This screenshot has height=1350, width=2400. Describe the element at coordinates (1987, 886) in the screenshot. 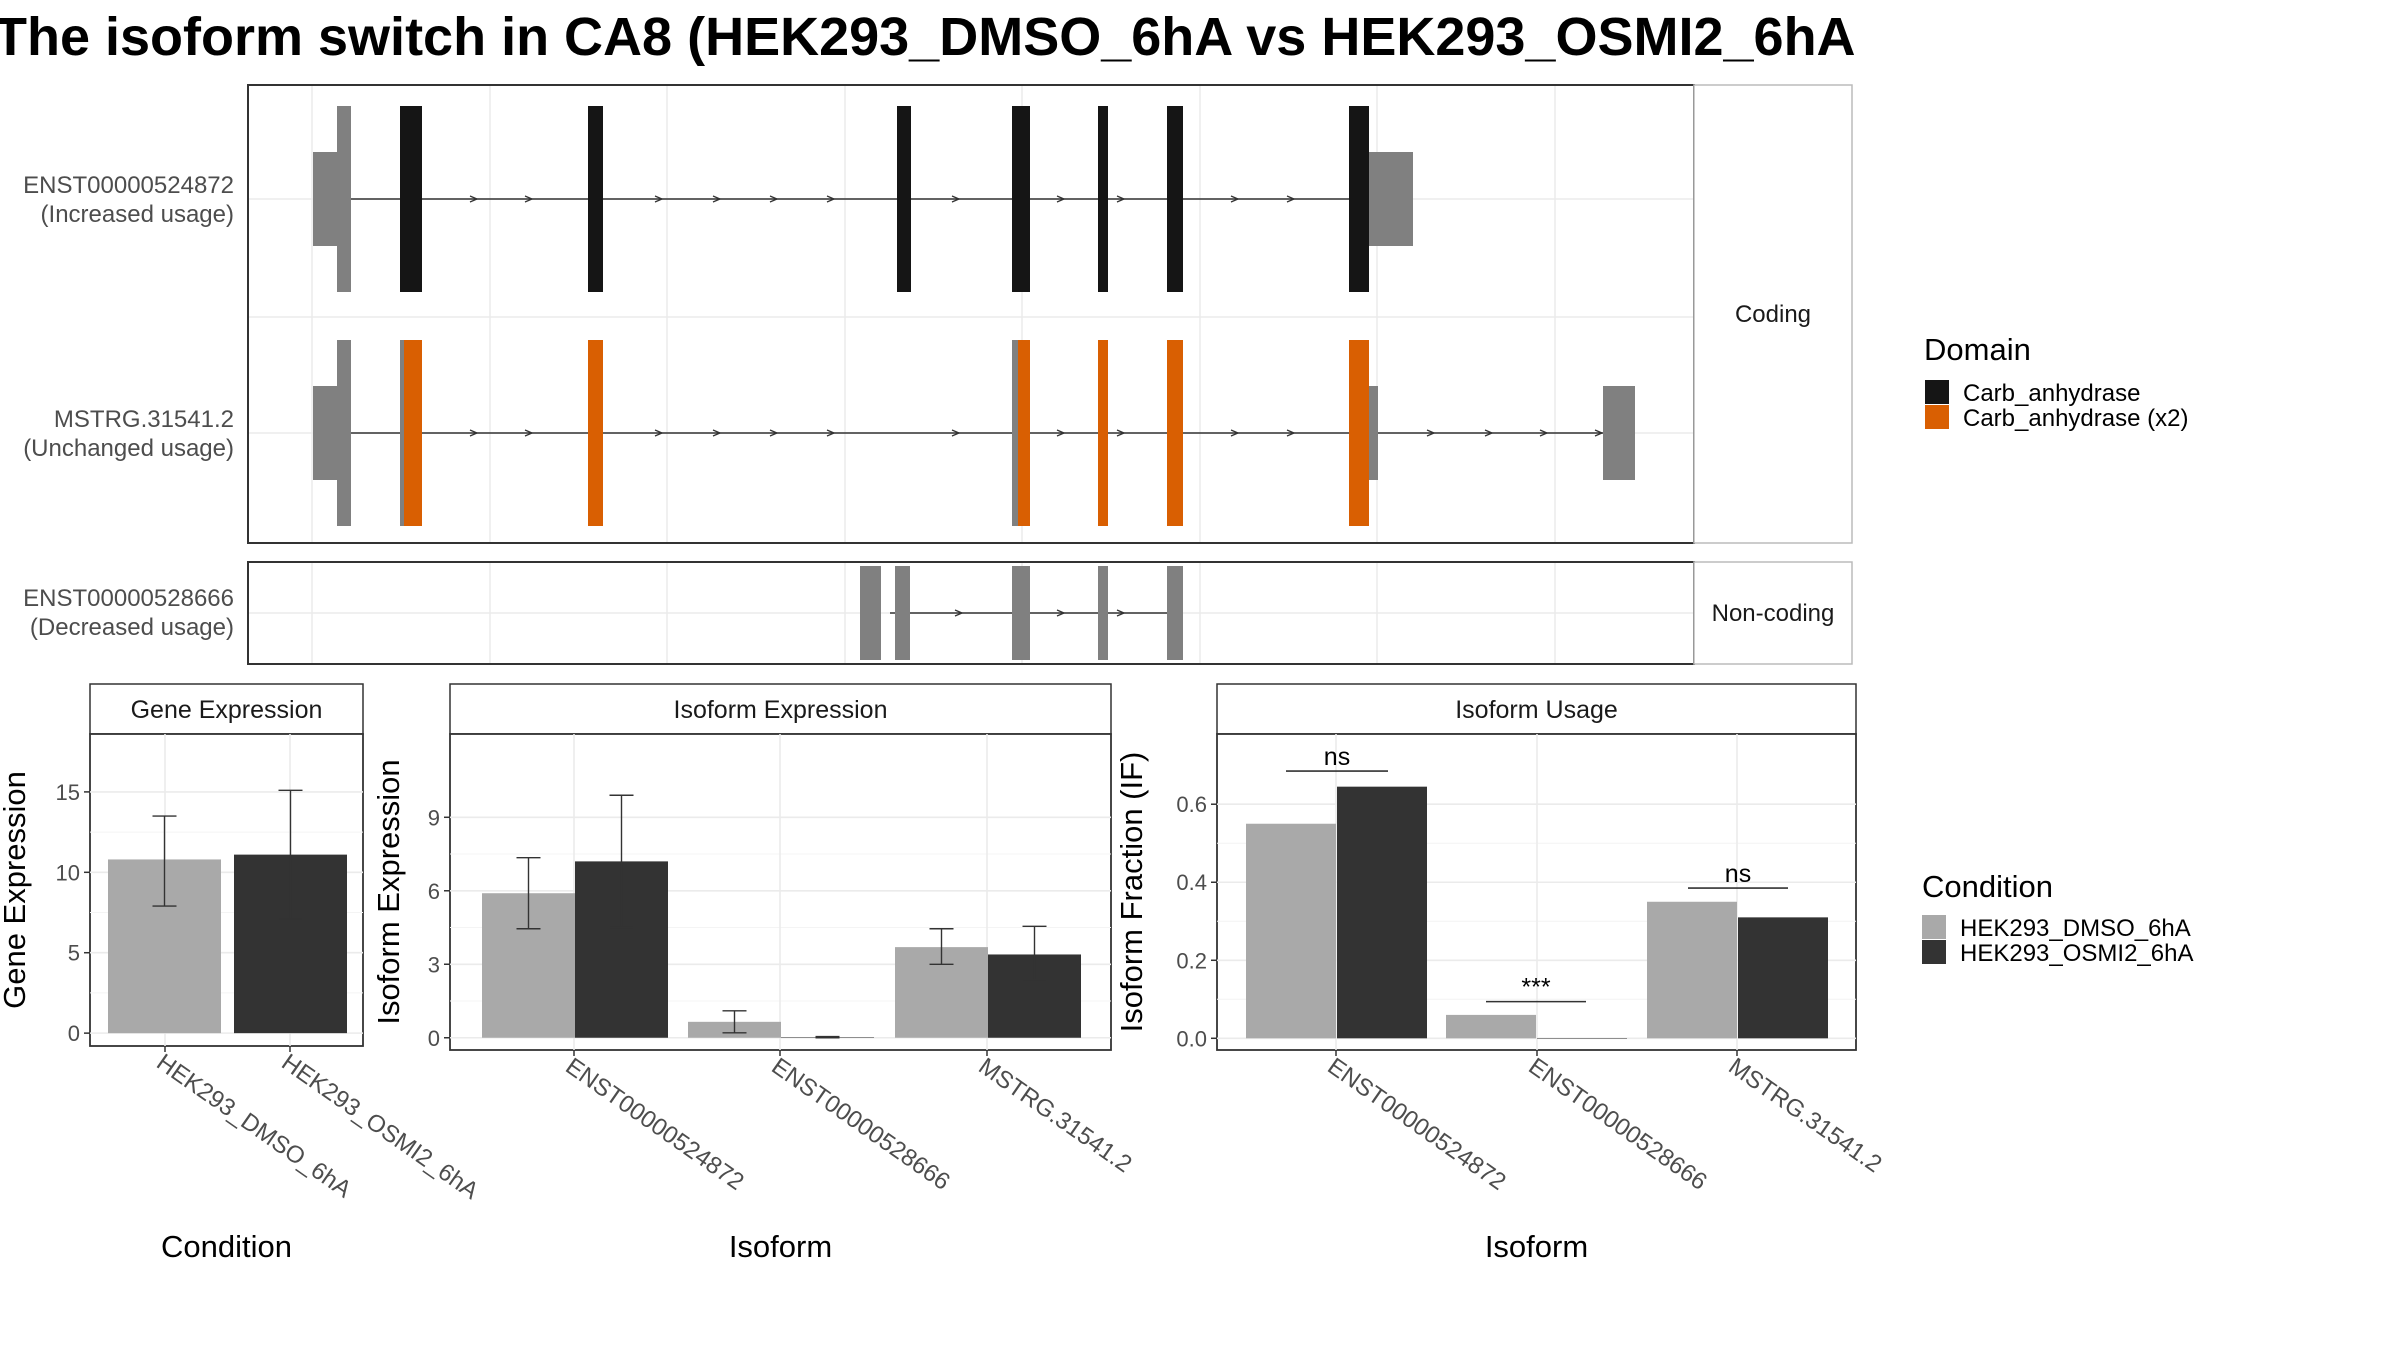

I see `condition-legend-title: Condition` at that location.